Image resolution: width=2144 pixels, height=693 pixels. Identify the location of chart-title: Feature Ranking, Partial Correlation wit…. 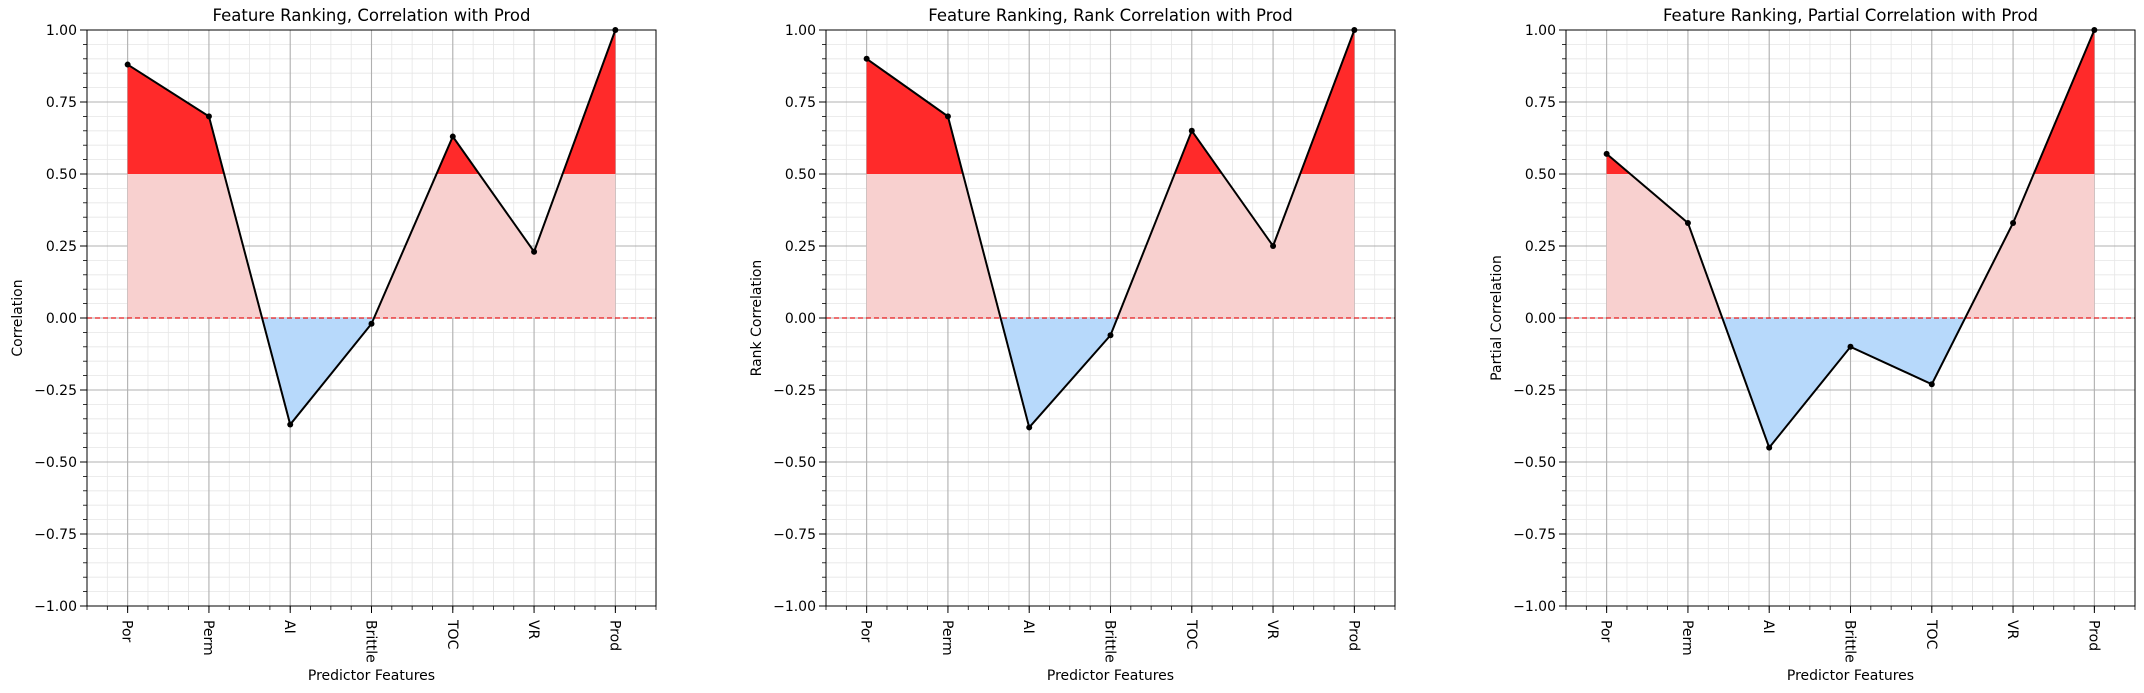
(1850, 15).